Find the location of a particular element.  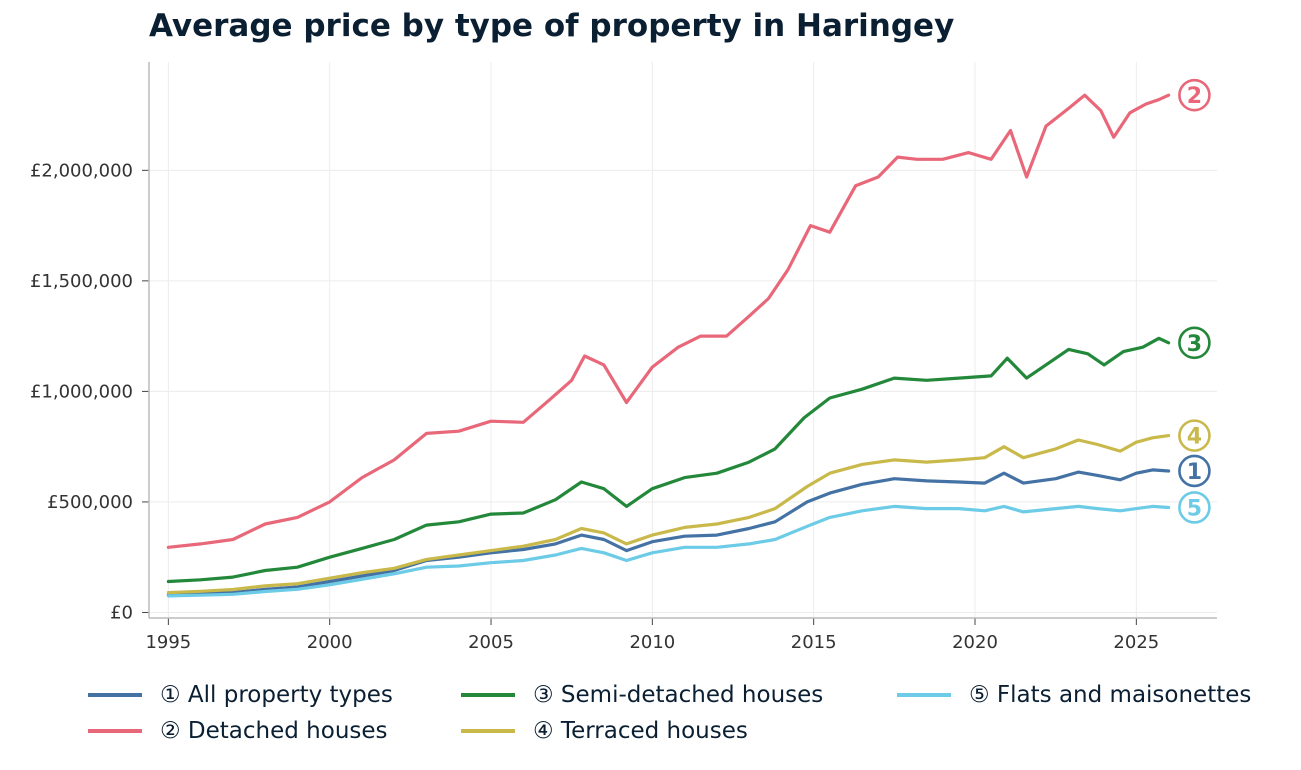

legend-item-all-property-types: ① All property types is located at coordinates (240, 695).